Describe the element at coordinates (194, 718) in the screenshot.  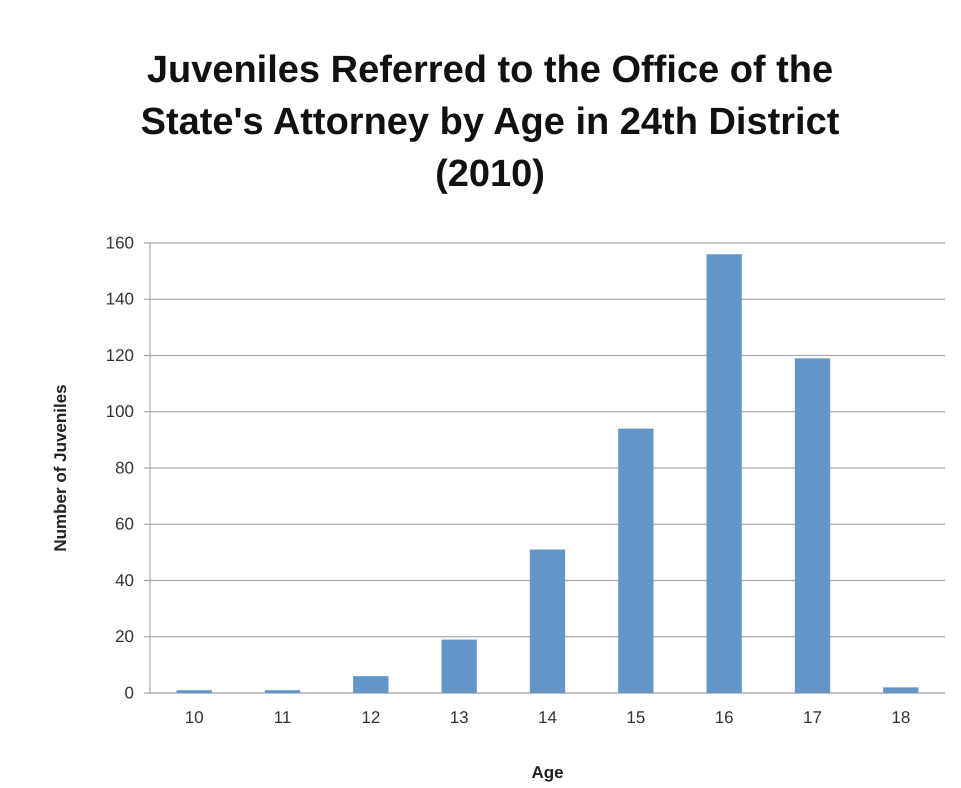
I see `x-tick-label: 10` at that location.